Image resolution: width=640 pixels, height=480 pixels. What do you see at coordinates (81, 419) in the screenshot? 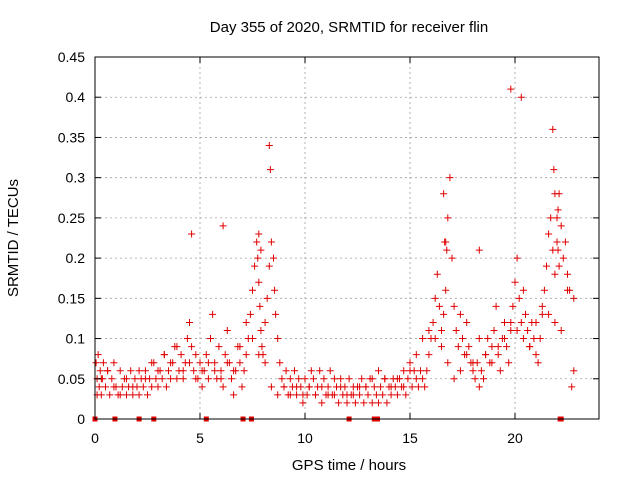
I see `y-tick-label: 0` at bounding box center [81, 419].